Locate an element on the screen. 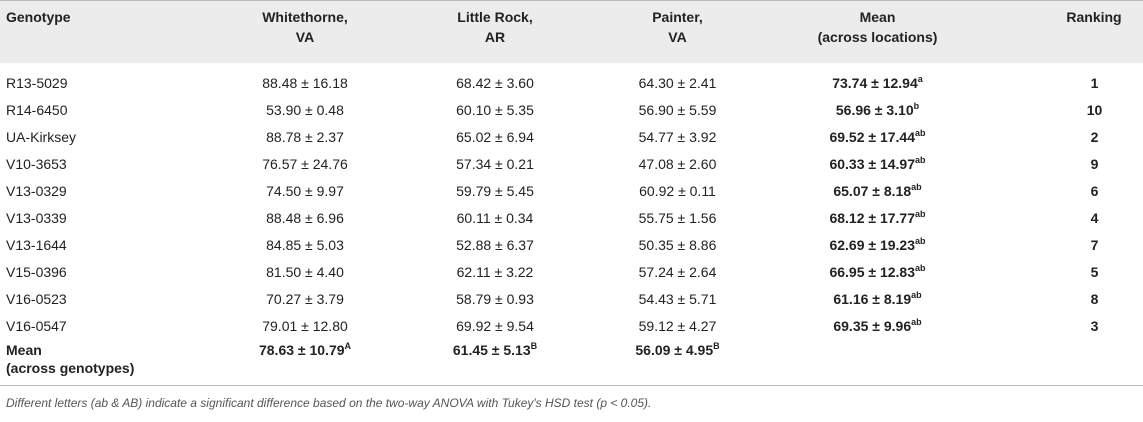  cell: 54.77 ± 3.92 is located at coordinates (677, 136).